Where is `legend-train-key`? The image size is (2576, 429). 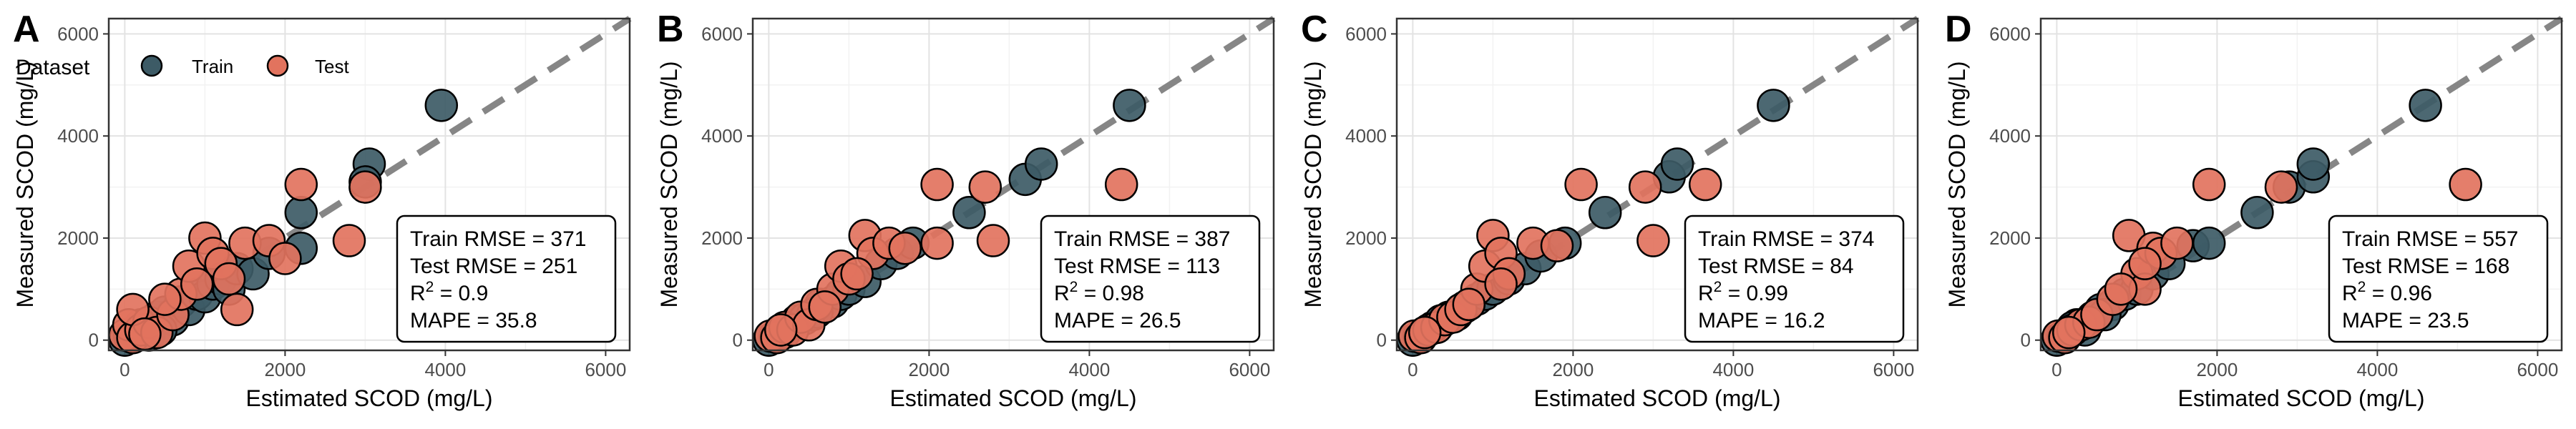
legend-train-key is located at coordinates (151, 65).